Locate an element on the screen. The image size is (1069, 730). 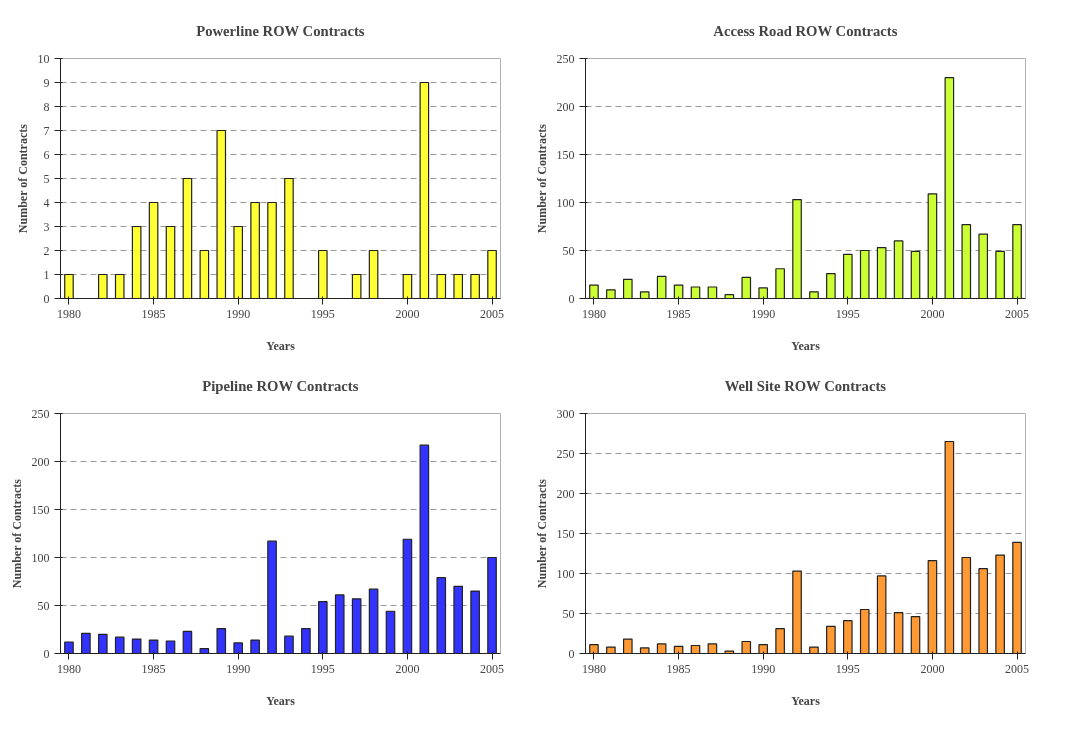
y-tick-label: 9 is located at coordinates (46, 82).